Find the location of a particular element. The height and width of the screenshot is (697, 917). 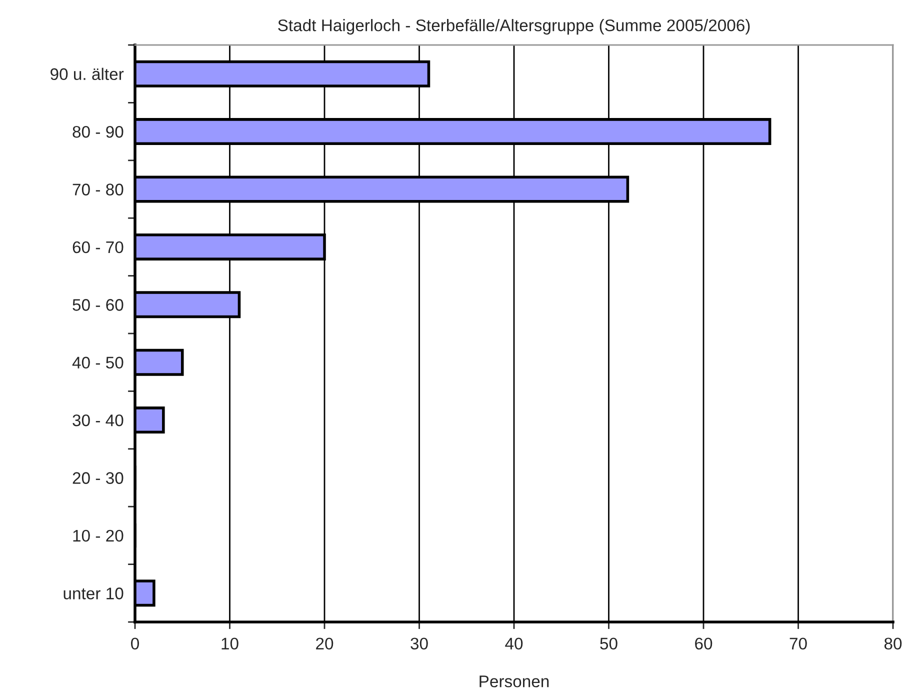

x-tick-label: 10 is located at coordinates (230, 644).